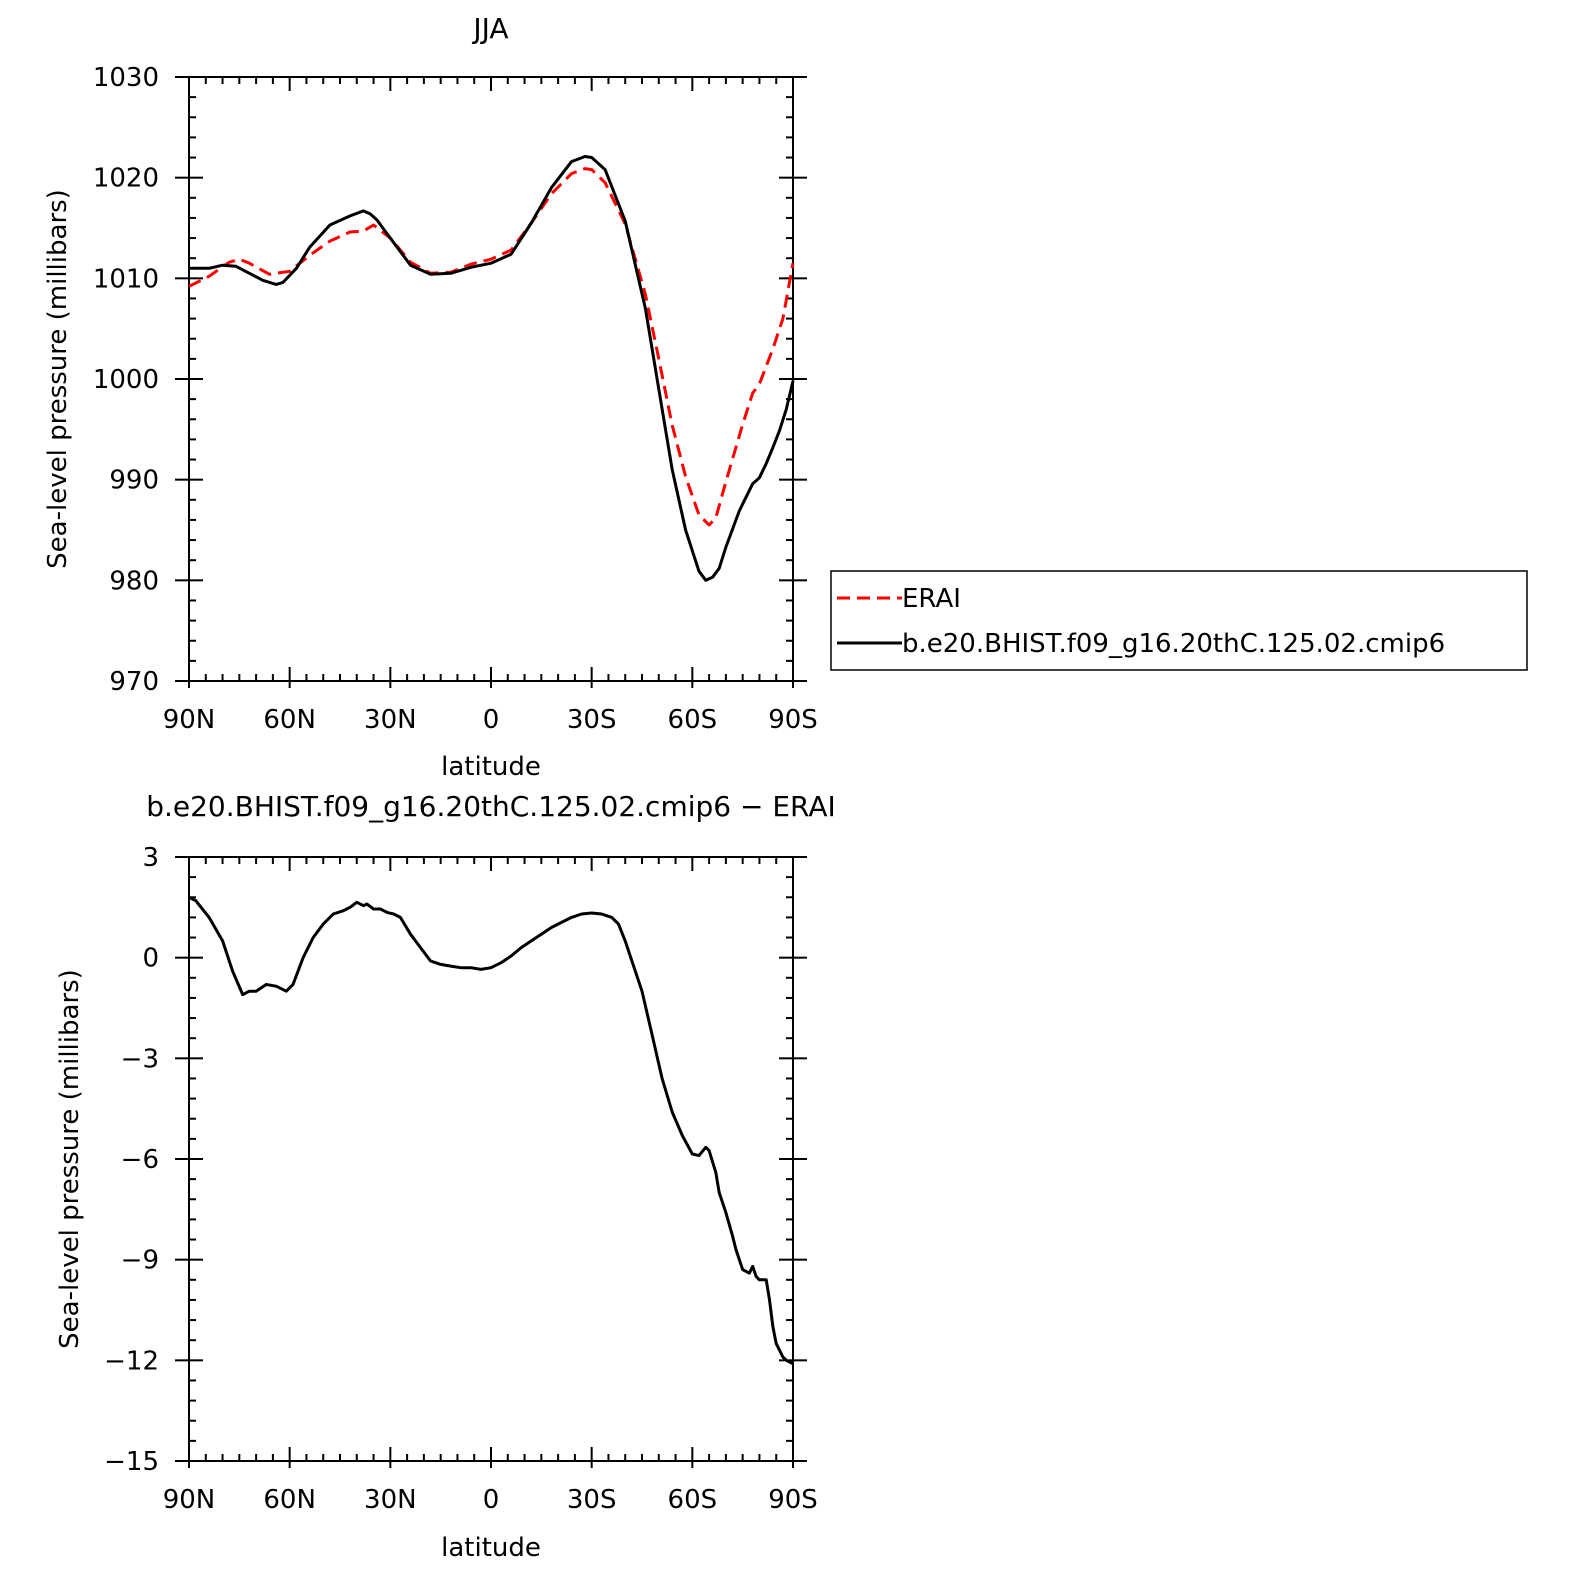 This screenshot has height=1574, width=1574. I want to click on legend-entry-model: b.e20.BHIST.f09_g16.20thC.125.02.cmip6, so click(1173, 644).